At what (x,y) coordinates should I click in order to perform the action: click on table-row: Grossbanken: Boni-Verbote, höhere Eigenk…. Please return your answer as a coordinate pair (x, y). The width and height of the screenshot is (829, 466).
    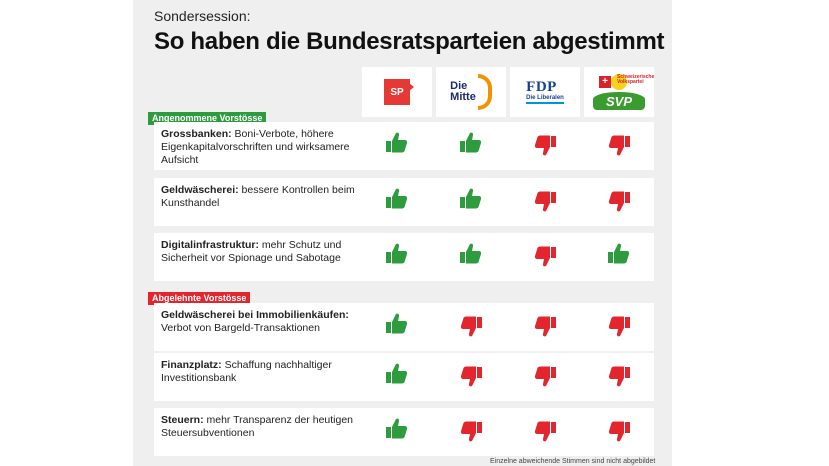
    Looking at the image, I should click on (404, 146).